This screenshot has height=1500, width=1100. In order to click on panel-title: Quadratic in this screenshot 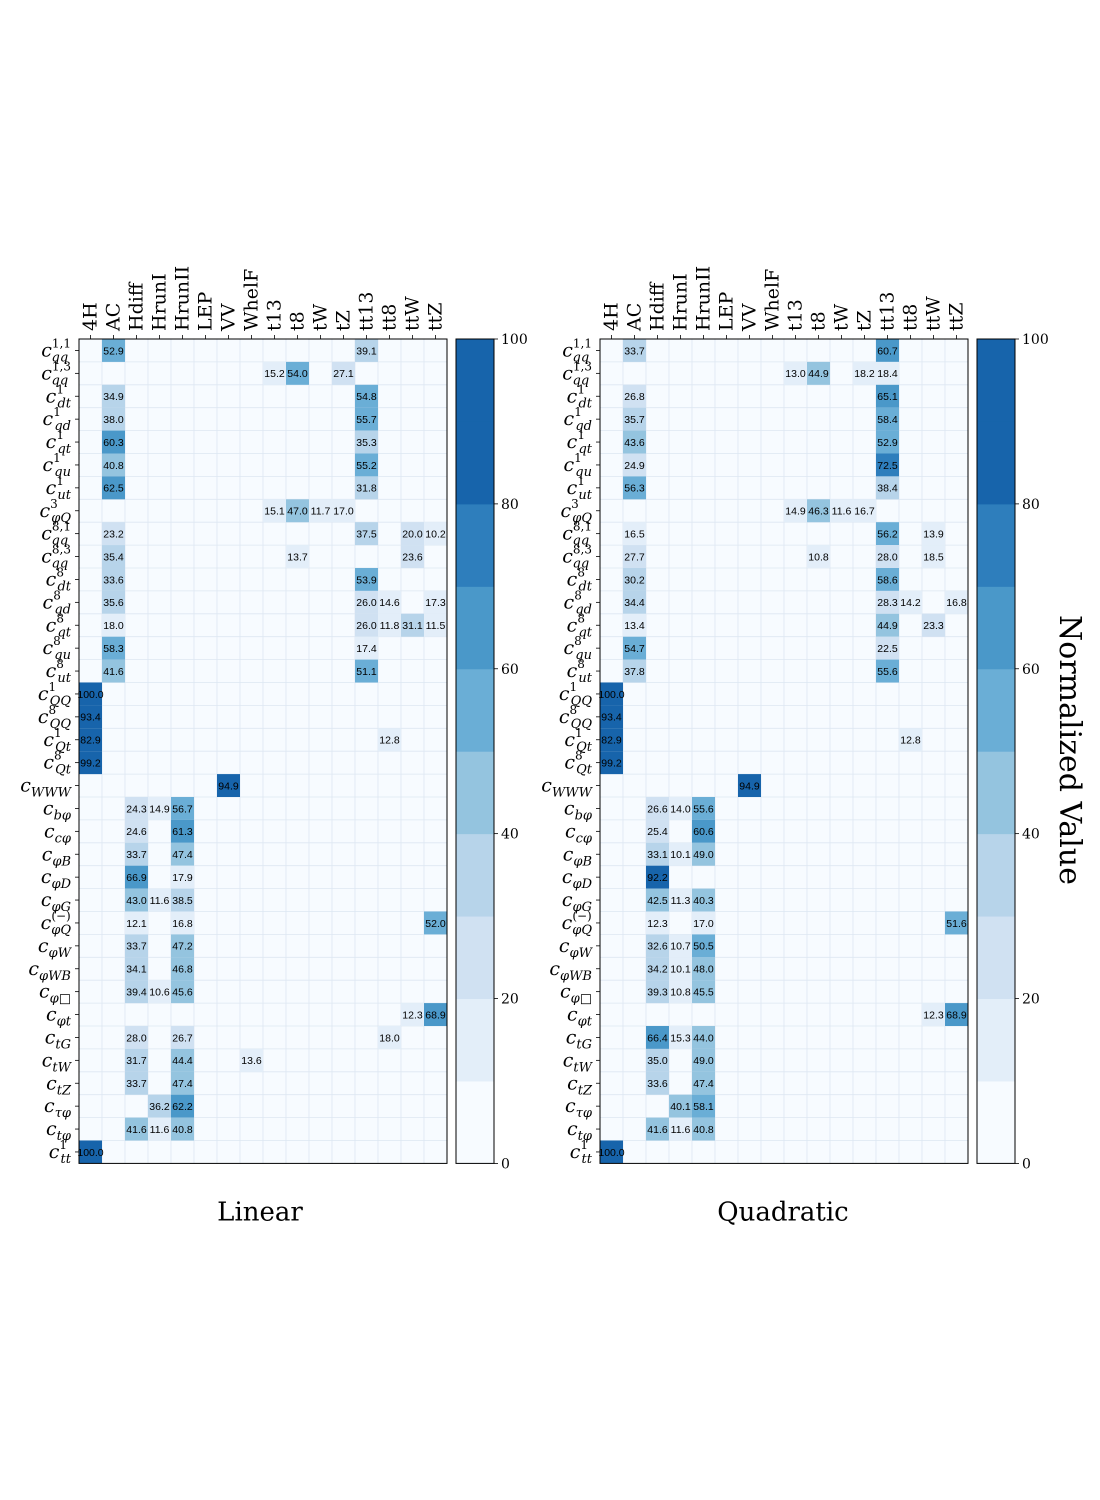, I will do `click(782, 1212)`.